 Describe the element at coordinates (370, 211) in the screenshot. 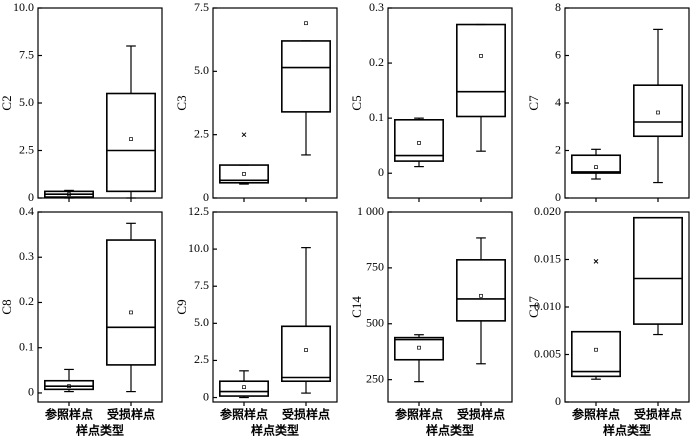

I see `y-tick-label: 1 000` at that location.